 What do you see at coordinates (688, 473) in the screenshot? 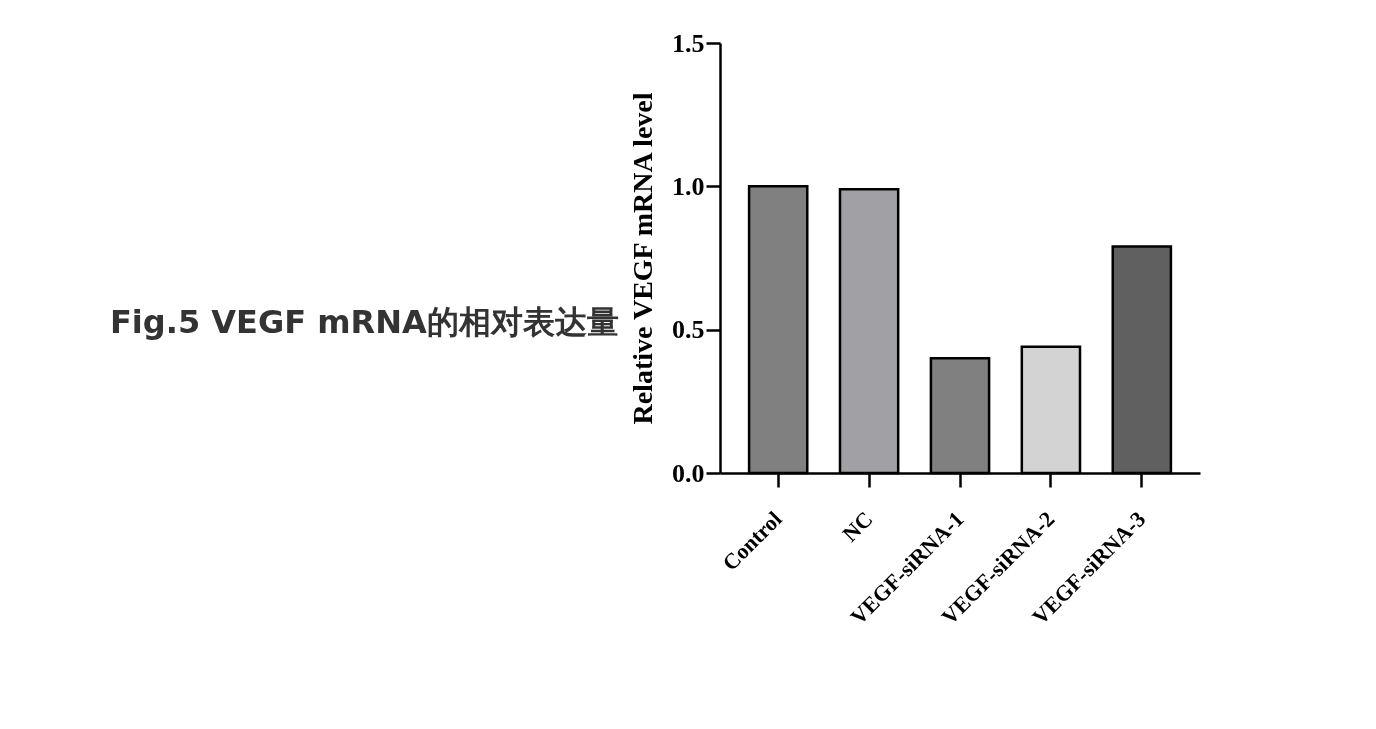
I see `y-tick-label: 0.0` at bounding box center [688, 473].